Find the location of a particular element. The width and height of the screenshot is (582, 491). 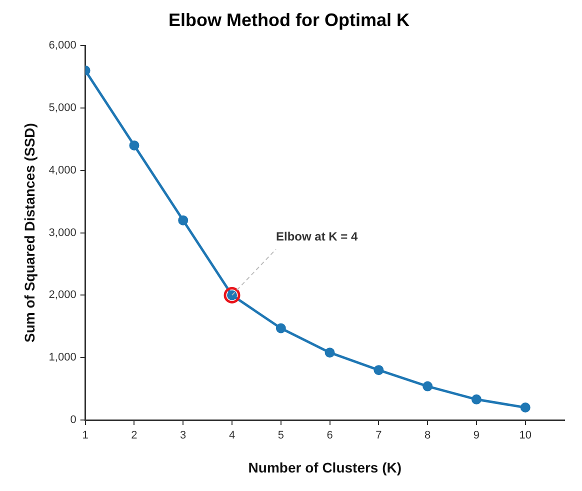

y-tick-label: 1,000 is located at coordinates (62, 358).